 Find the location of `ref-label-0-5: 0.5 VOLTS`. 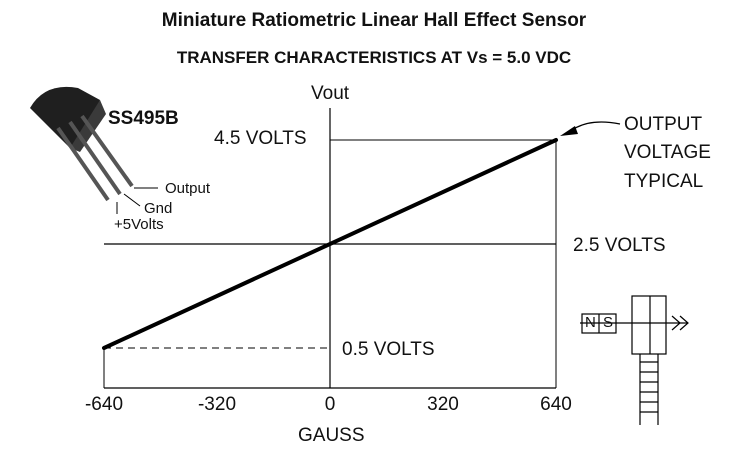

ref-label-0-5: 0.5 VOLTS is located at coordinates (388, 349).